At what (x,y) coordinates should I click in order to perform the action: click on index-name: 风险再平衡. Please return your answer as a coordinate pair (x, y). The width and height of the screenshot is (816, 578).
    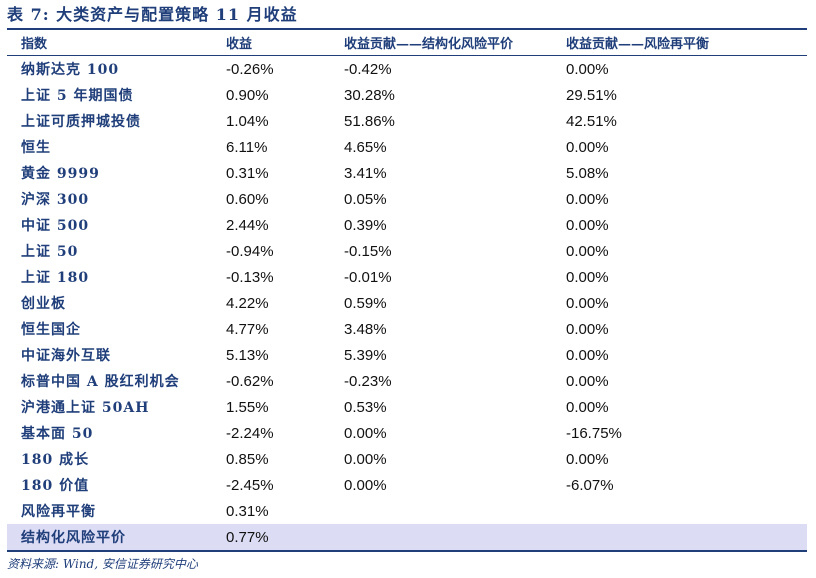
    Looking at the image, I should click on (58, 512).